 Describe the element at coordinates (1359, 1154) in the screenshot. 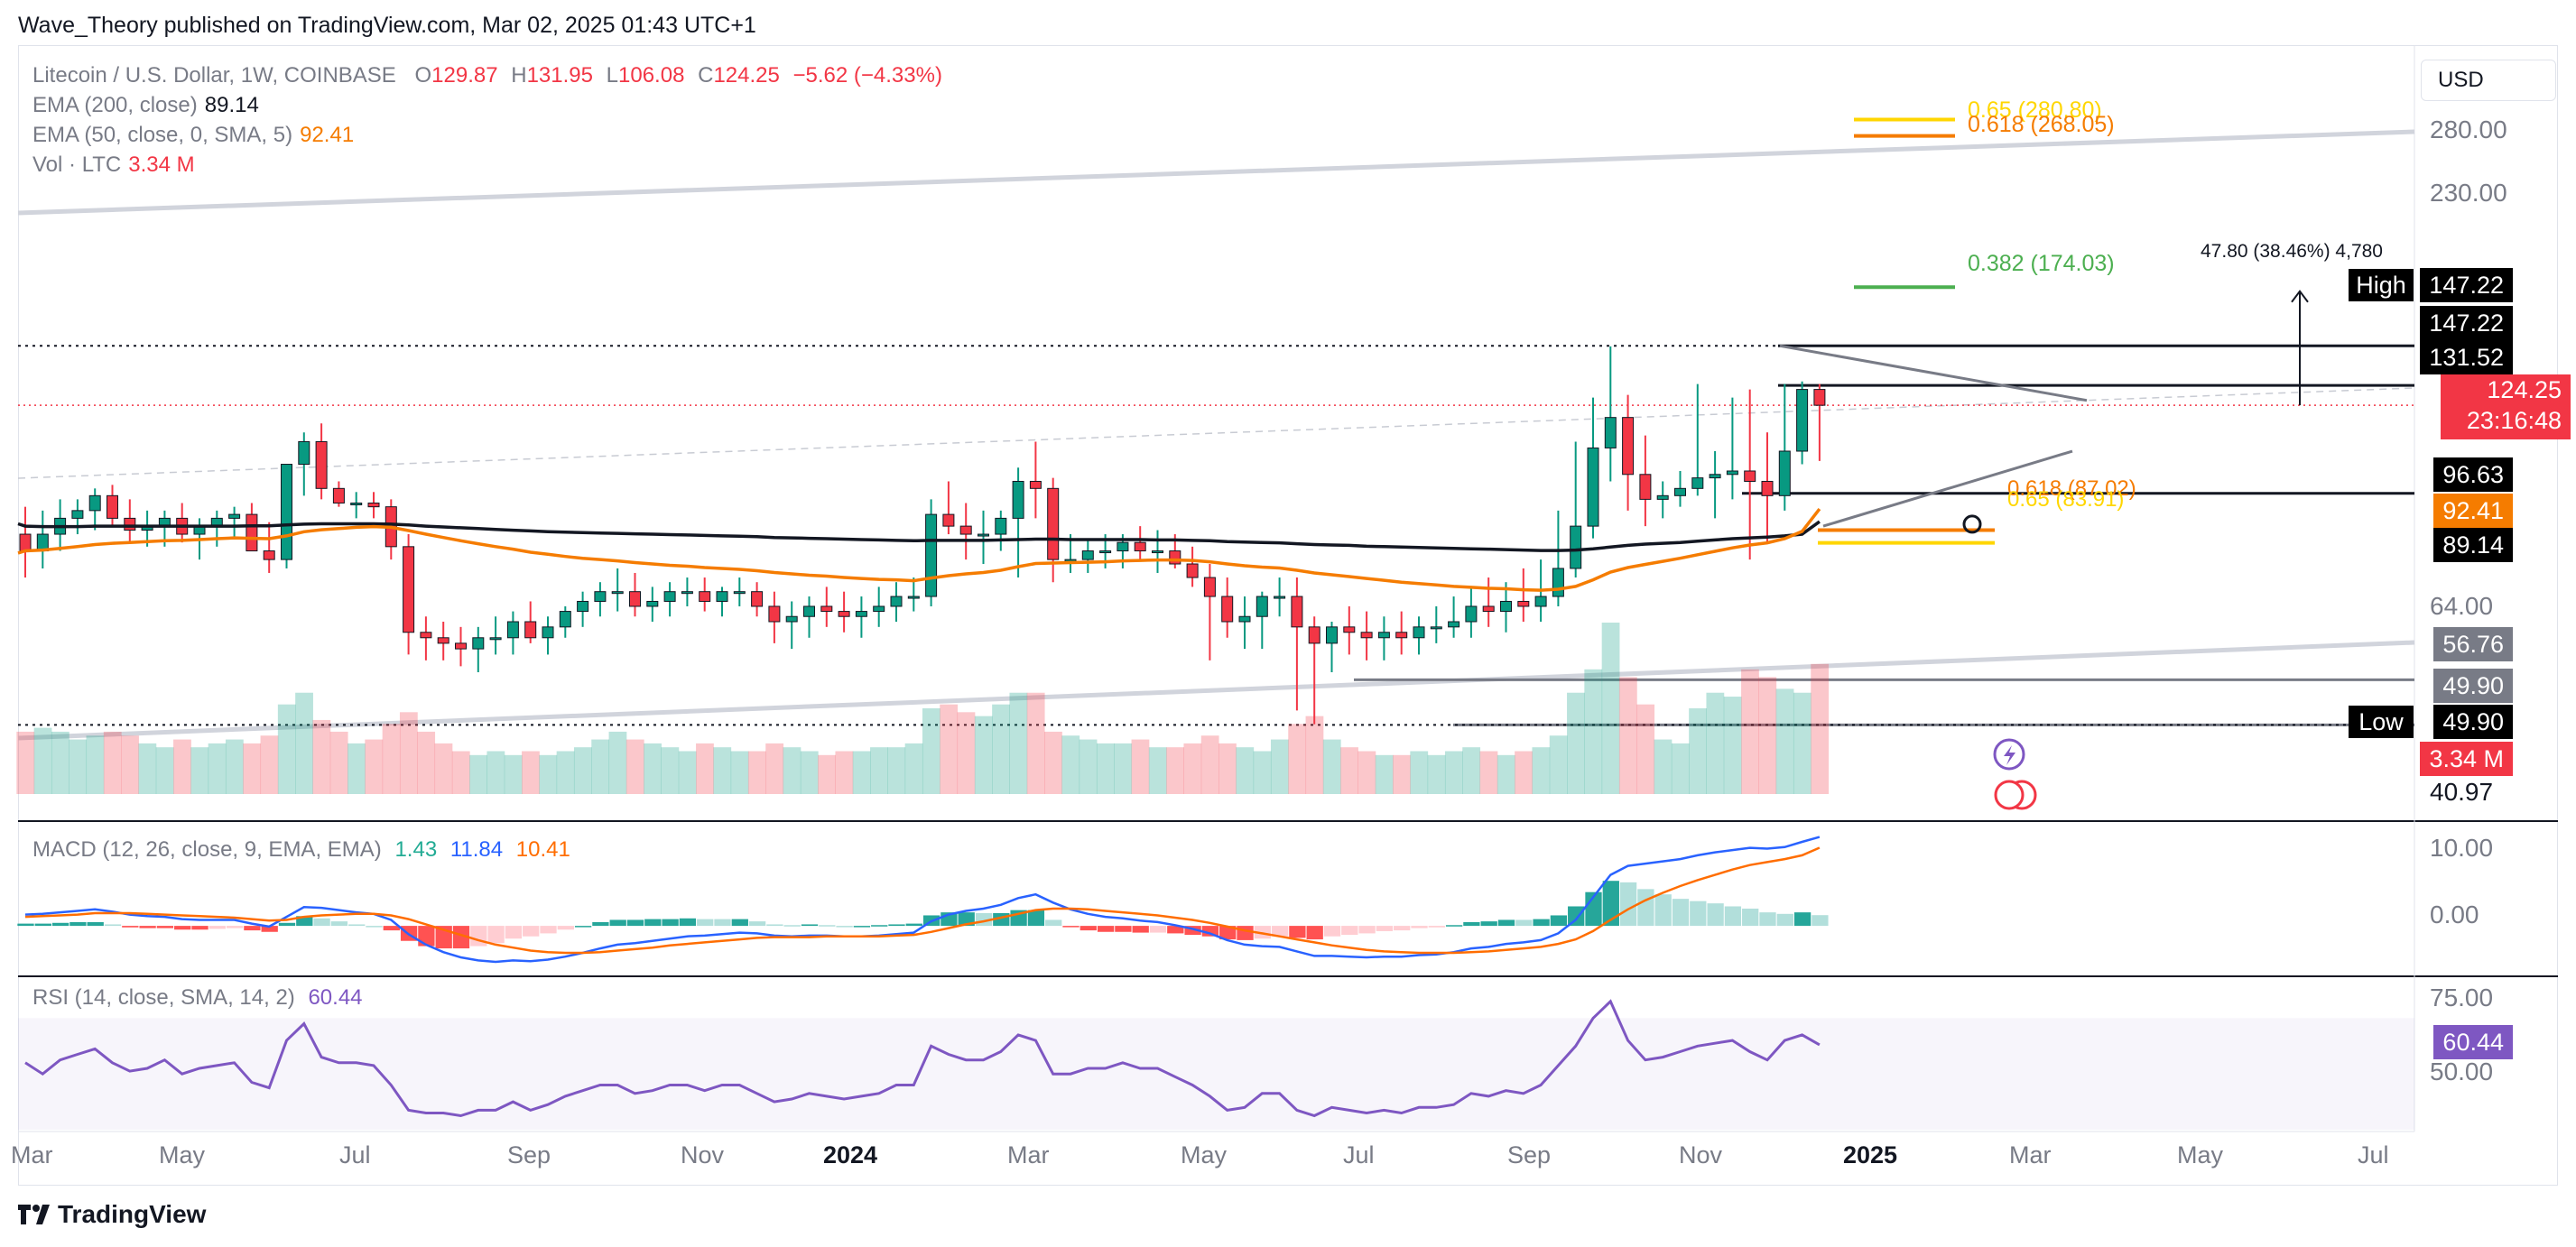

I see `time-axis-label: Jul` at that location.